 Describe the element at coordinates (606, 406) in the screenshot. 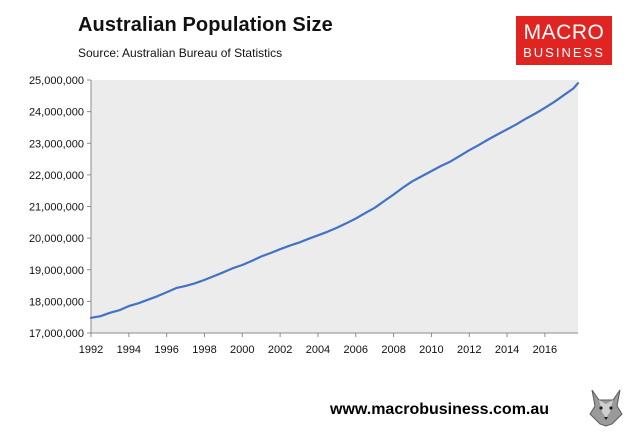

I see `wolf-icon` at that location.